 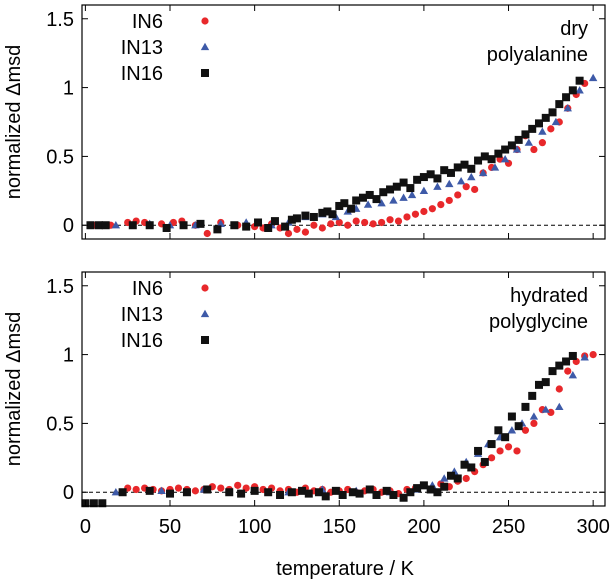 I want to click on y-axis-label: normalized Δmsd, so click(x=14, y=389).